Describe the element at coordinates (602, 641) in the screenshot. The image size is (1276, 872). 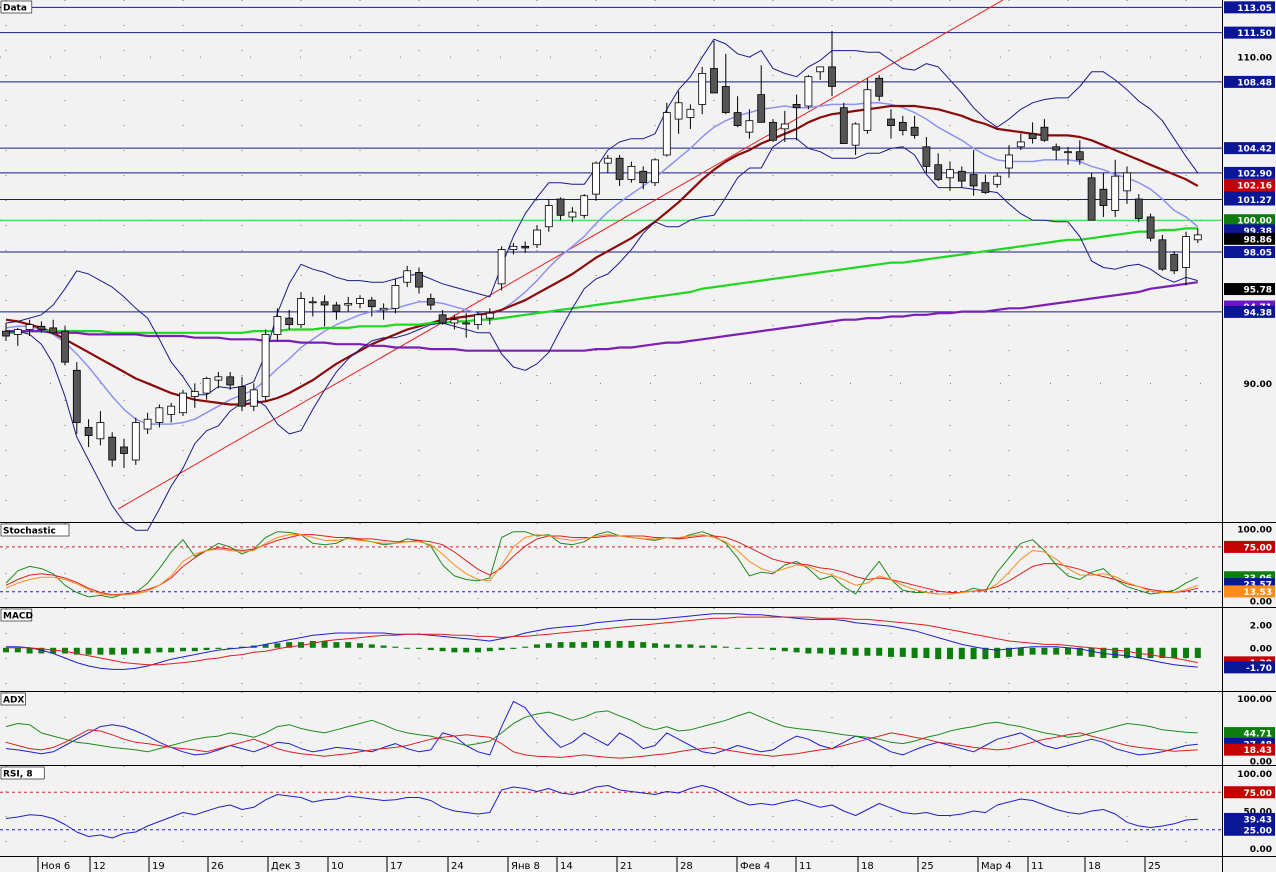
I see `macd-signal-line` at that location.